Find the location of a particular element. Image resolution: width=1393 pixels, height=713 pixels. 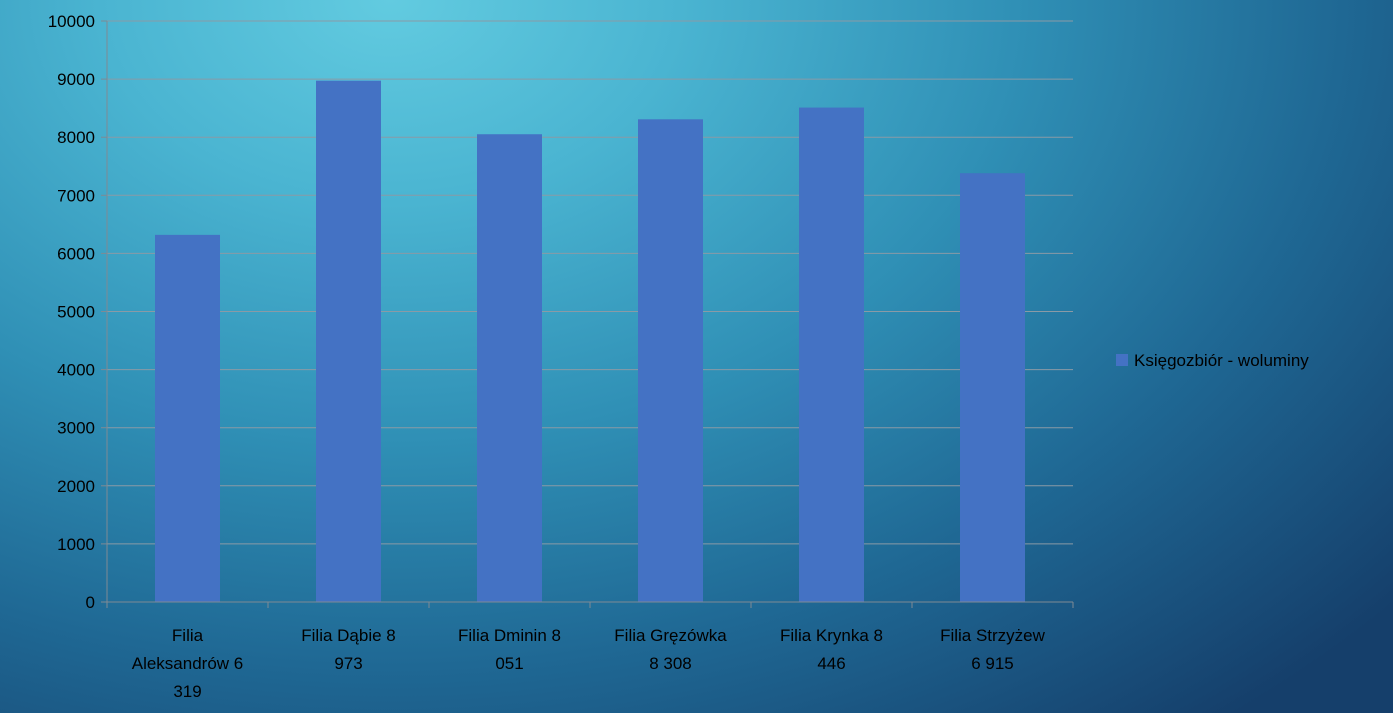

x-tick-label-line: 051 is located at coordinates (509, 663).